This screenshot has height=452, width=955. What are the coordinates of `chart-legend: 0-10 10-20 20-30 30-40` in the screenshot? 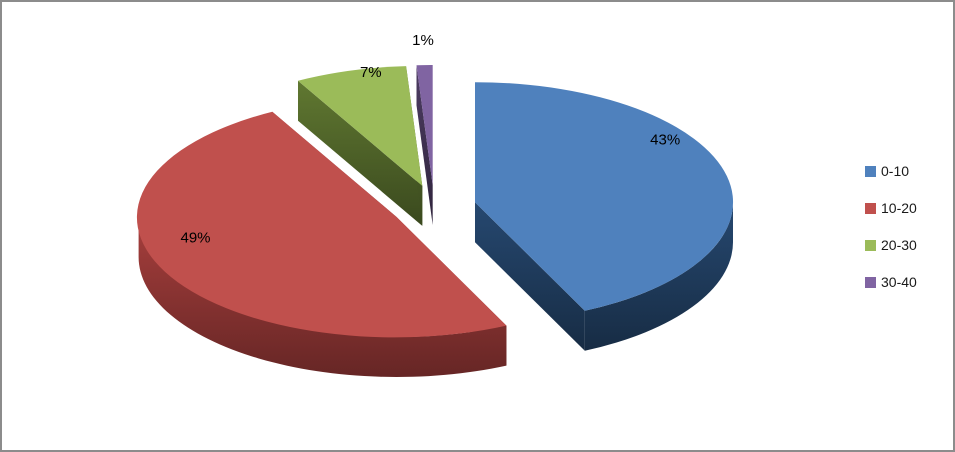 It's located at (891, 238).